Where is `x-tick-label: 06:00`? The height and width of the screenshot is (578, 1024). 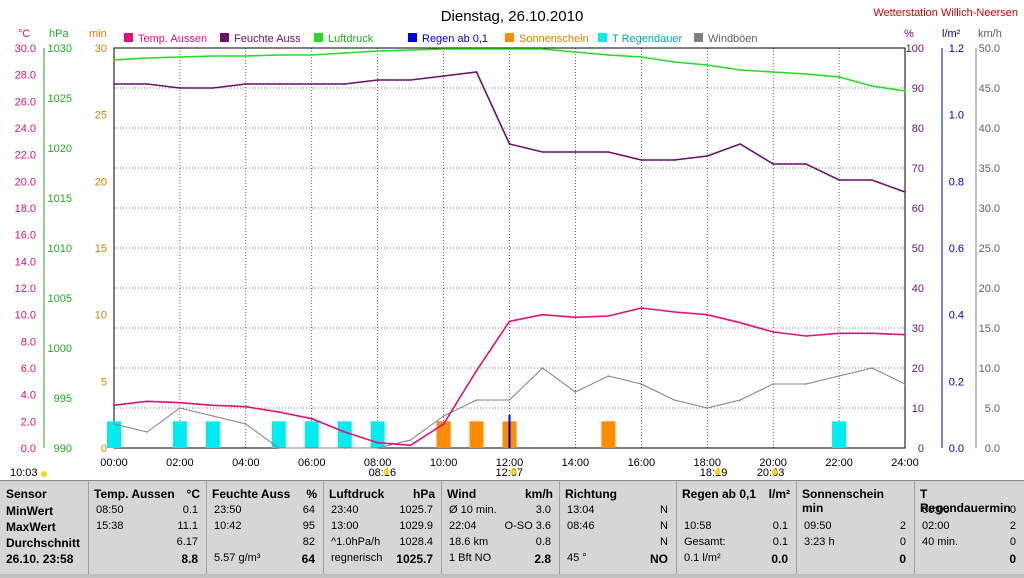 x-tick-label: 06:00 is located at coordinates (312, 463).